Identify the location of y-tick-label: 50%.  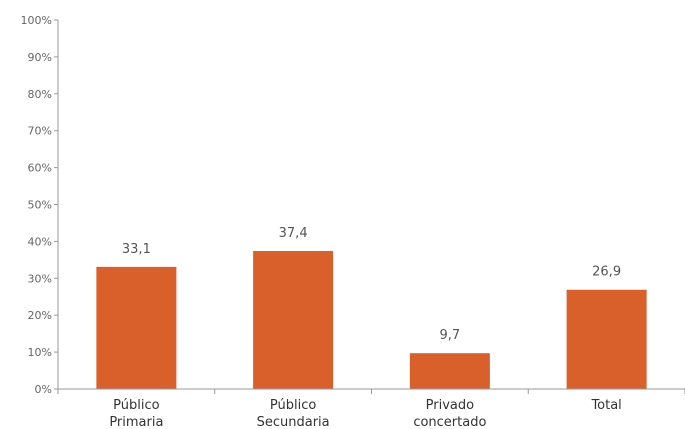
(40, 205).